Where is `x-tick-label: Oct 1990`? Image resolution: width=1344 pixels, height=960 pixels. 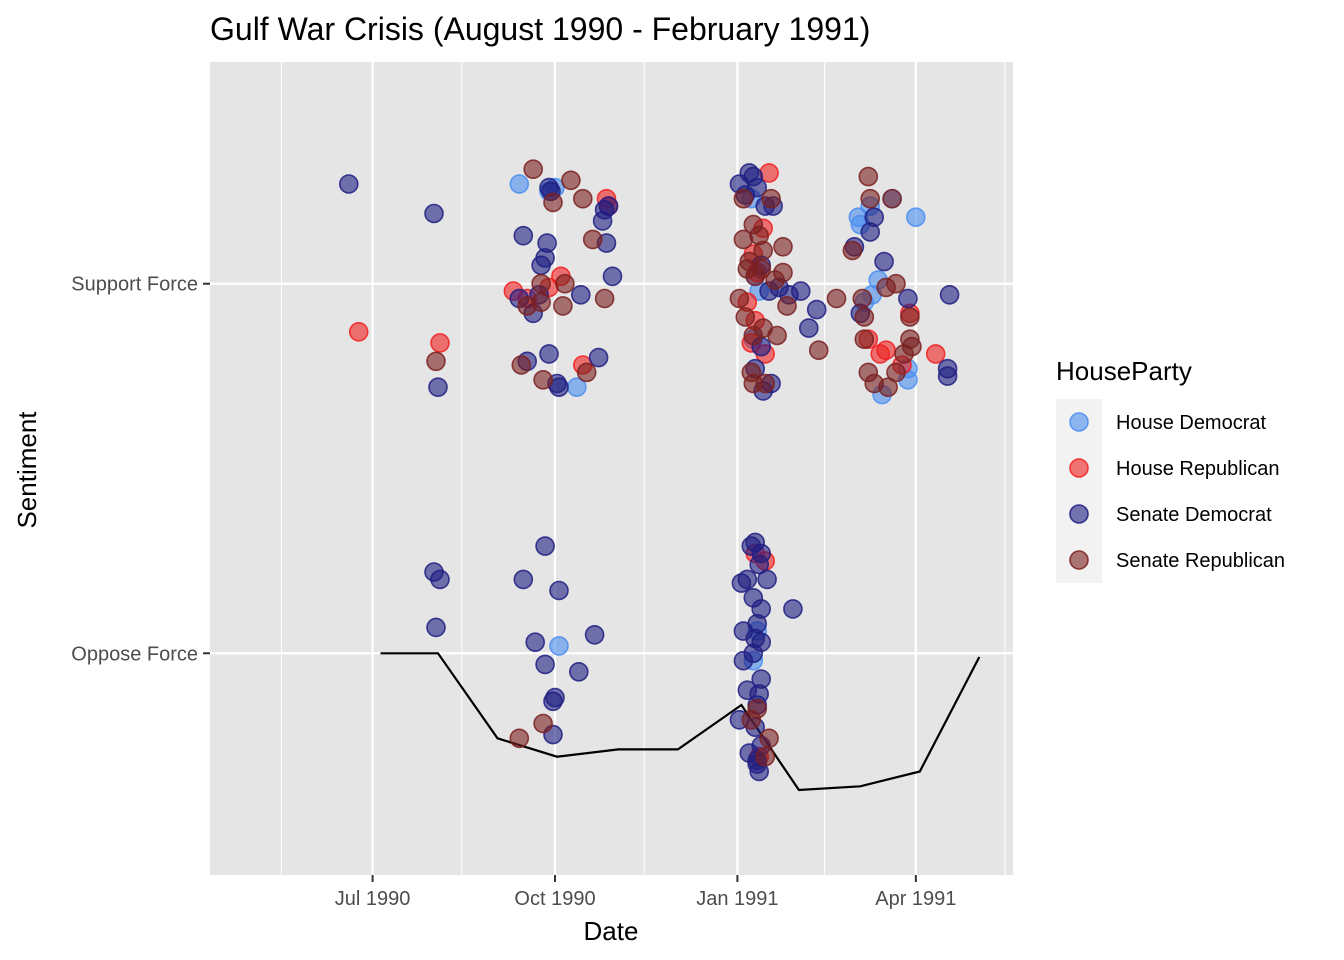 x-tick-label: Oct 1990 is located at coordinates (554, 899).